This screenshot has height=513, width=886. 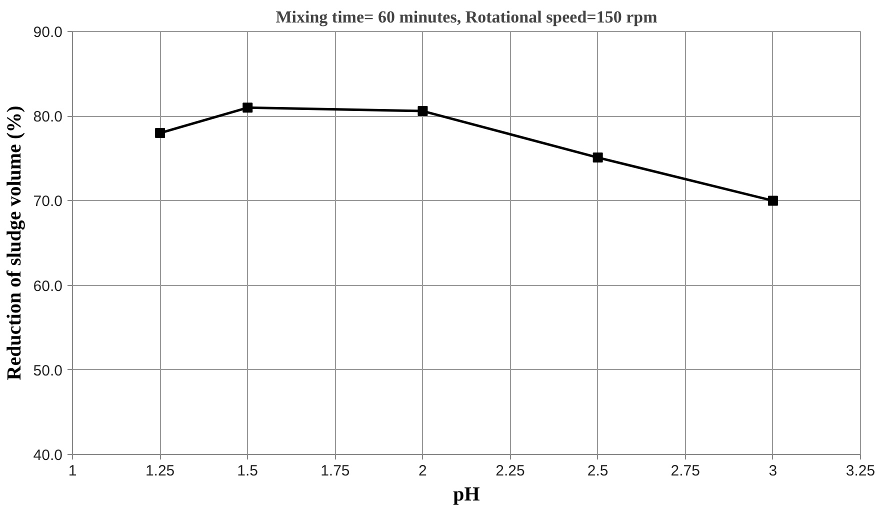 I want to click on y-tick-label: 40.0, so click(x=48, y=455).